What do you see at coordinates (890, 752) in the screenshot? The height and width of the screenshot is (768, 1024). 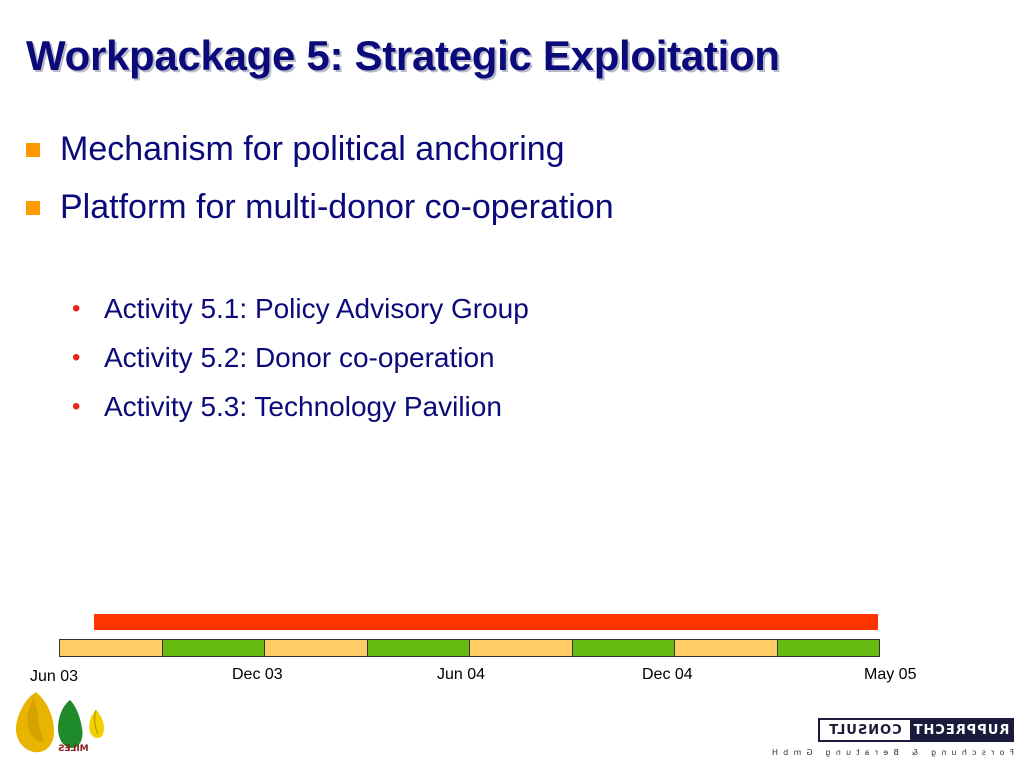 I see `company-tagline: Forschung & Beratung GmbH` at bounding box center [890, 752].